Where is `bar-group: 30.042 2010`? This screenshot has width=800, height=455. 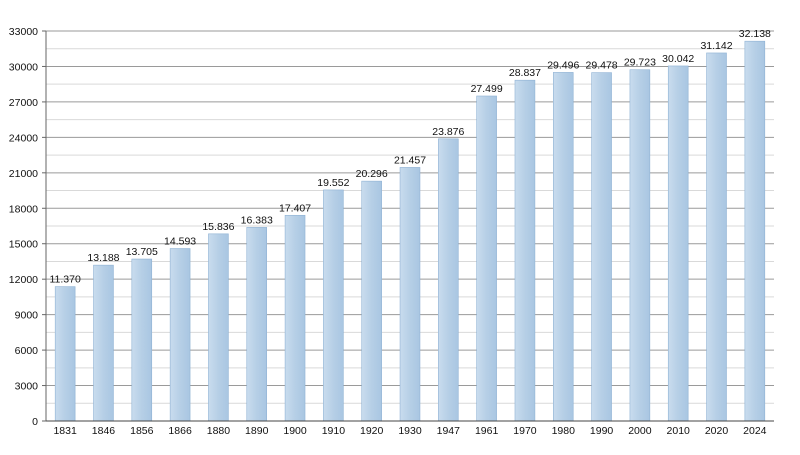
bar-group: 30.042 2010 is located at coordinates (678, 245).